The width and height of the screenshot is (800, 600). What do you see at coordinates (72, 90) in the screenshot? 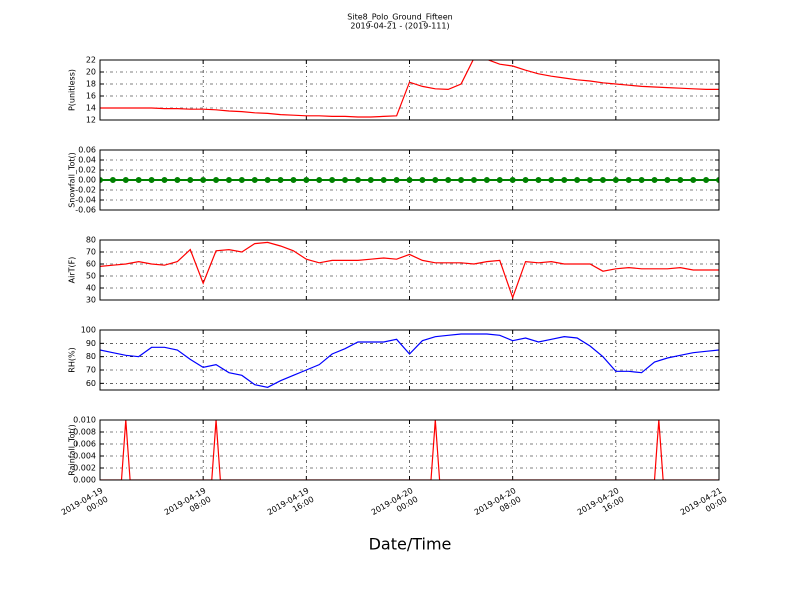
I see `y-axis-label: P(unitless)` at bounding box center [72, 90].